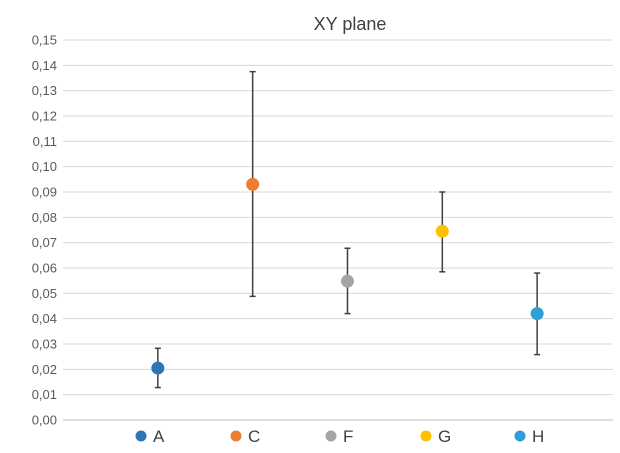 The width and height of the screenshot is (620, 453). I want to click on legend-label-a: A, so click(159, 436).